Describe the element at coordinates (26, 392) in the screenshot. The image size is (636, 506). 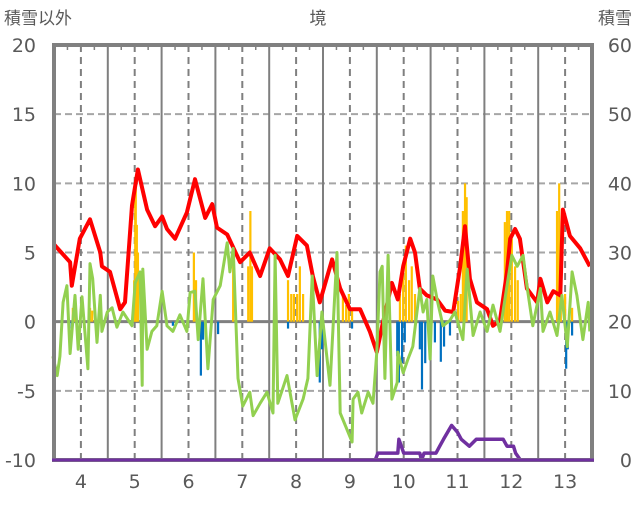
I see `left-tick-label: -5` at that location.